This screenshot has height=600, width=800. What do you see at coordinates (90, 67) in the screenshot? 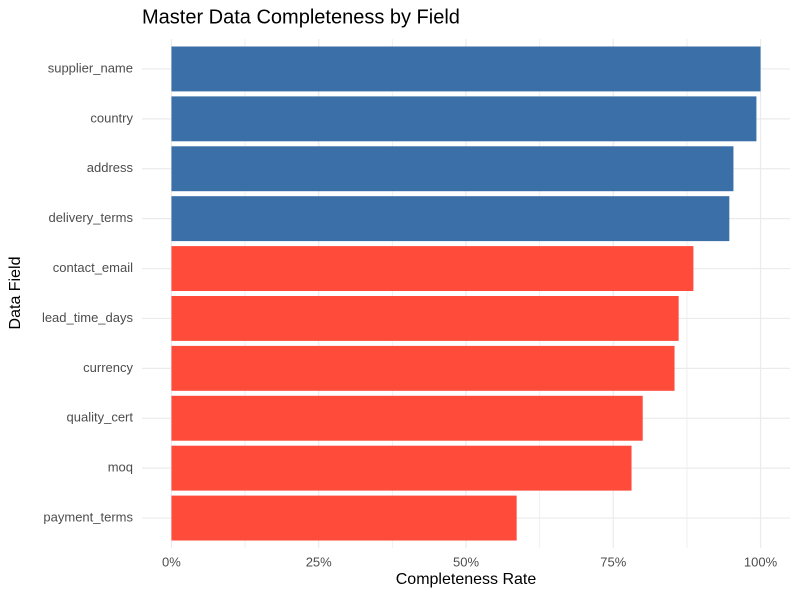
I see `y-tick-label: supplier_name` at bounding box center [90, 67].